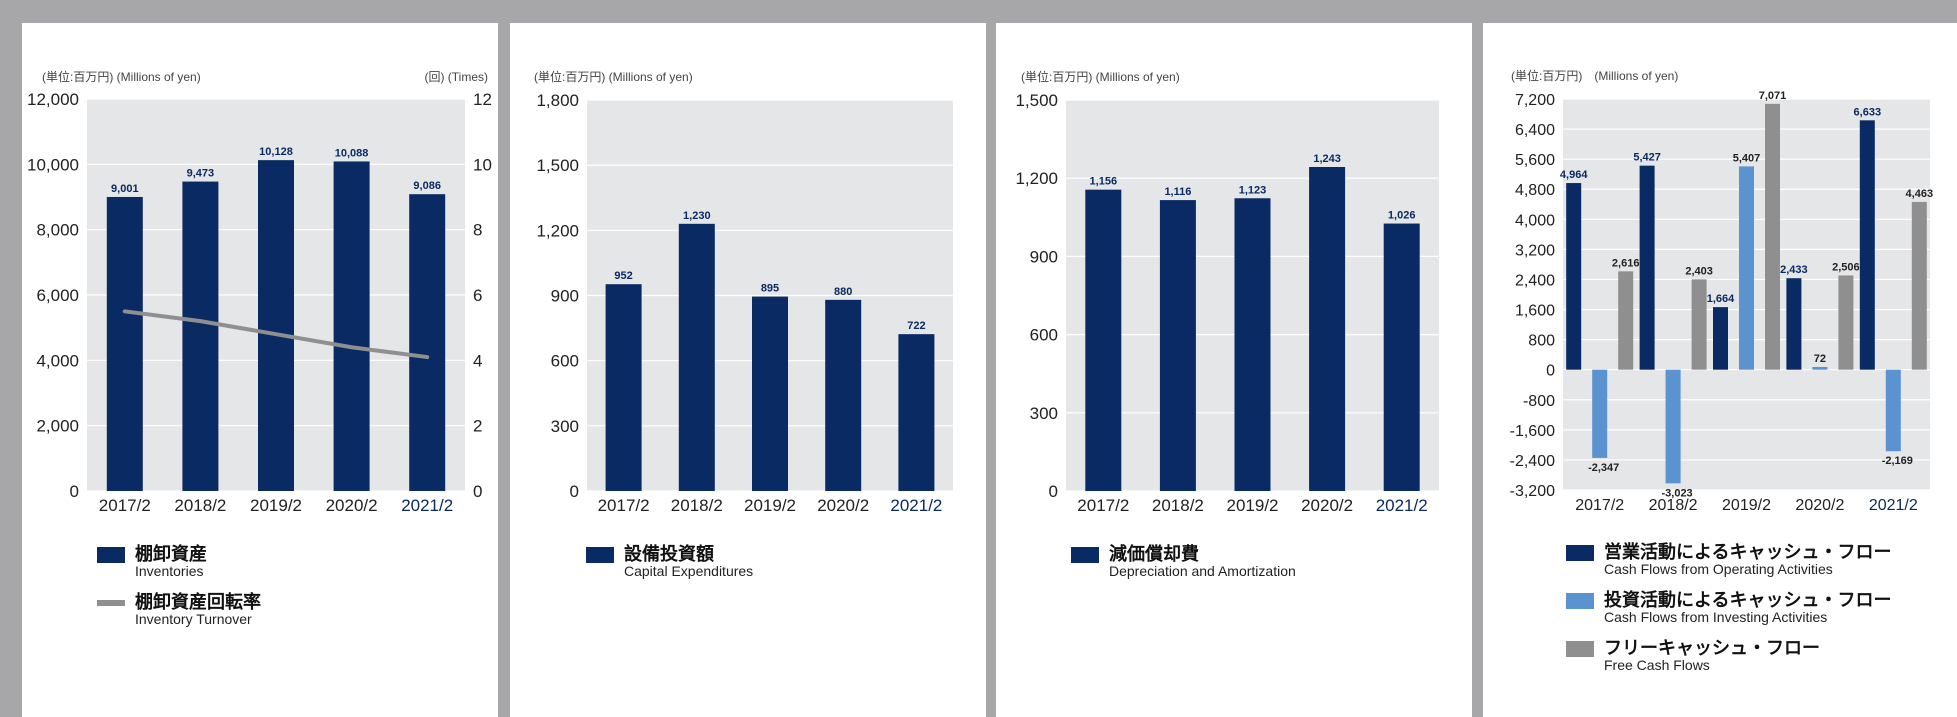 The width and height of the screenshot is (1957, 717). I want to click on data-label: 2,616, so click(1626, 263).